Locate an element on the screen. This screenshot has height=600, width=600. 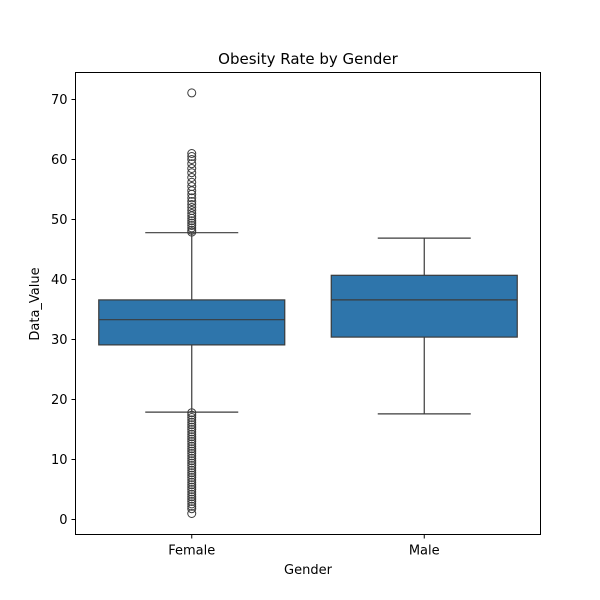
x-tick-label: Male is located at coordinates (424, 551).